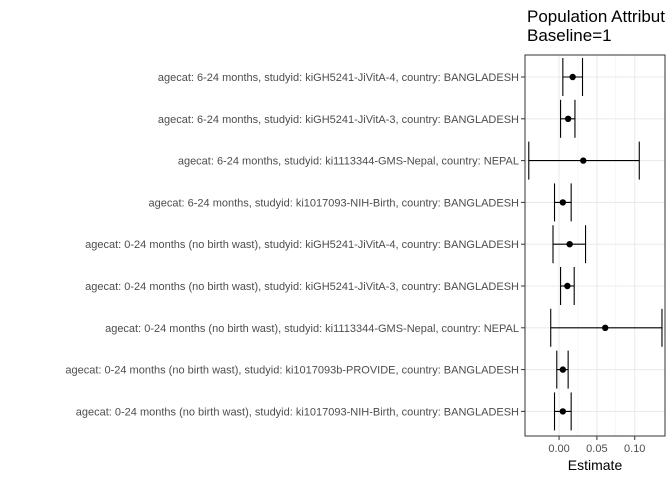 The height and width of the screenshot is (480, 672). What do you see at coordinates (596, 16) in the screenshot?
I see `chart-title-line-1: Population Attribut` at bounding box center [596, 16].